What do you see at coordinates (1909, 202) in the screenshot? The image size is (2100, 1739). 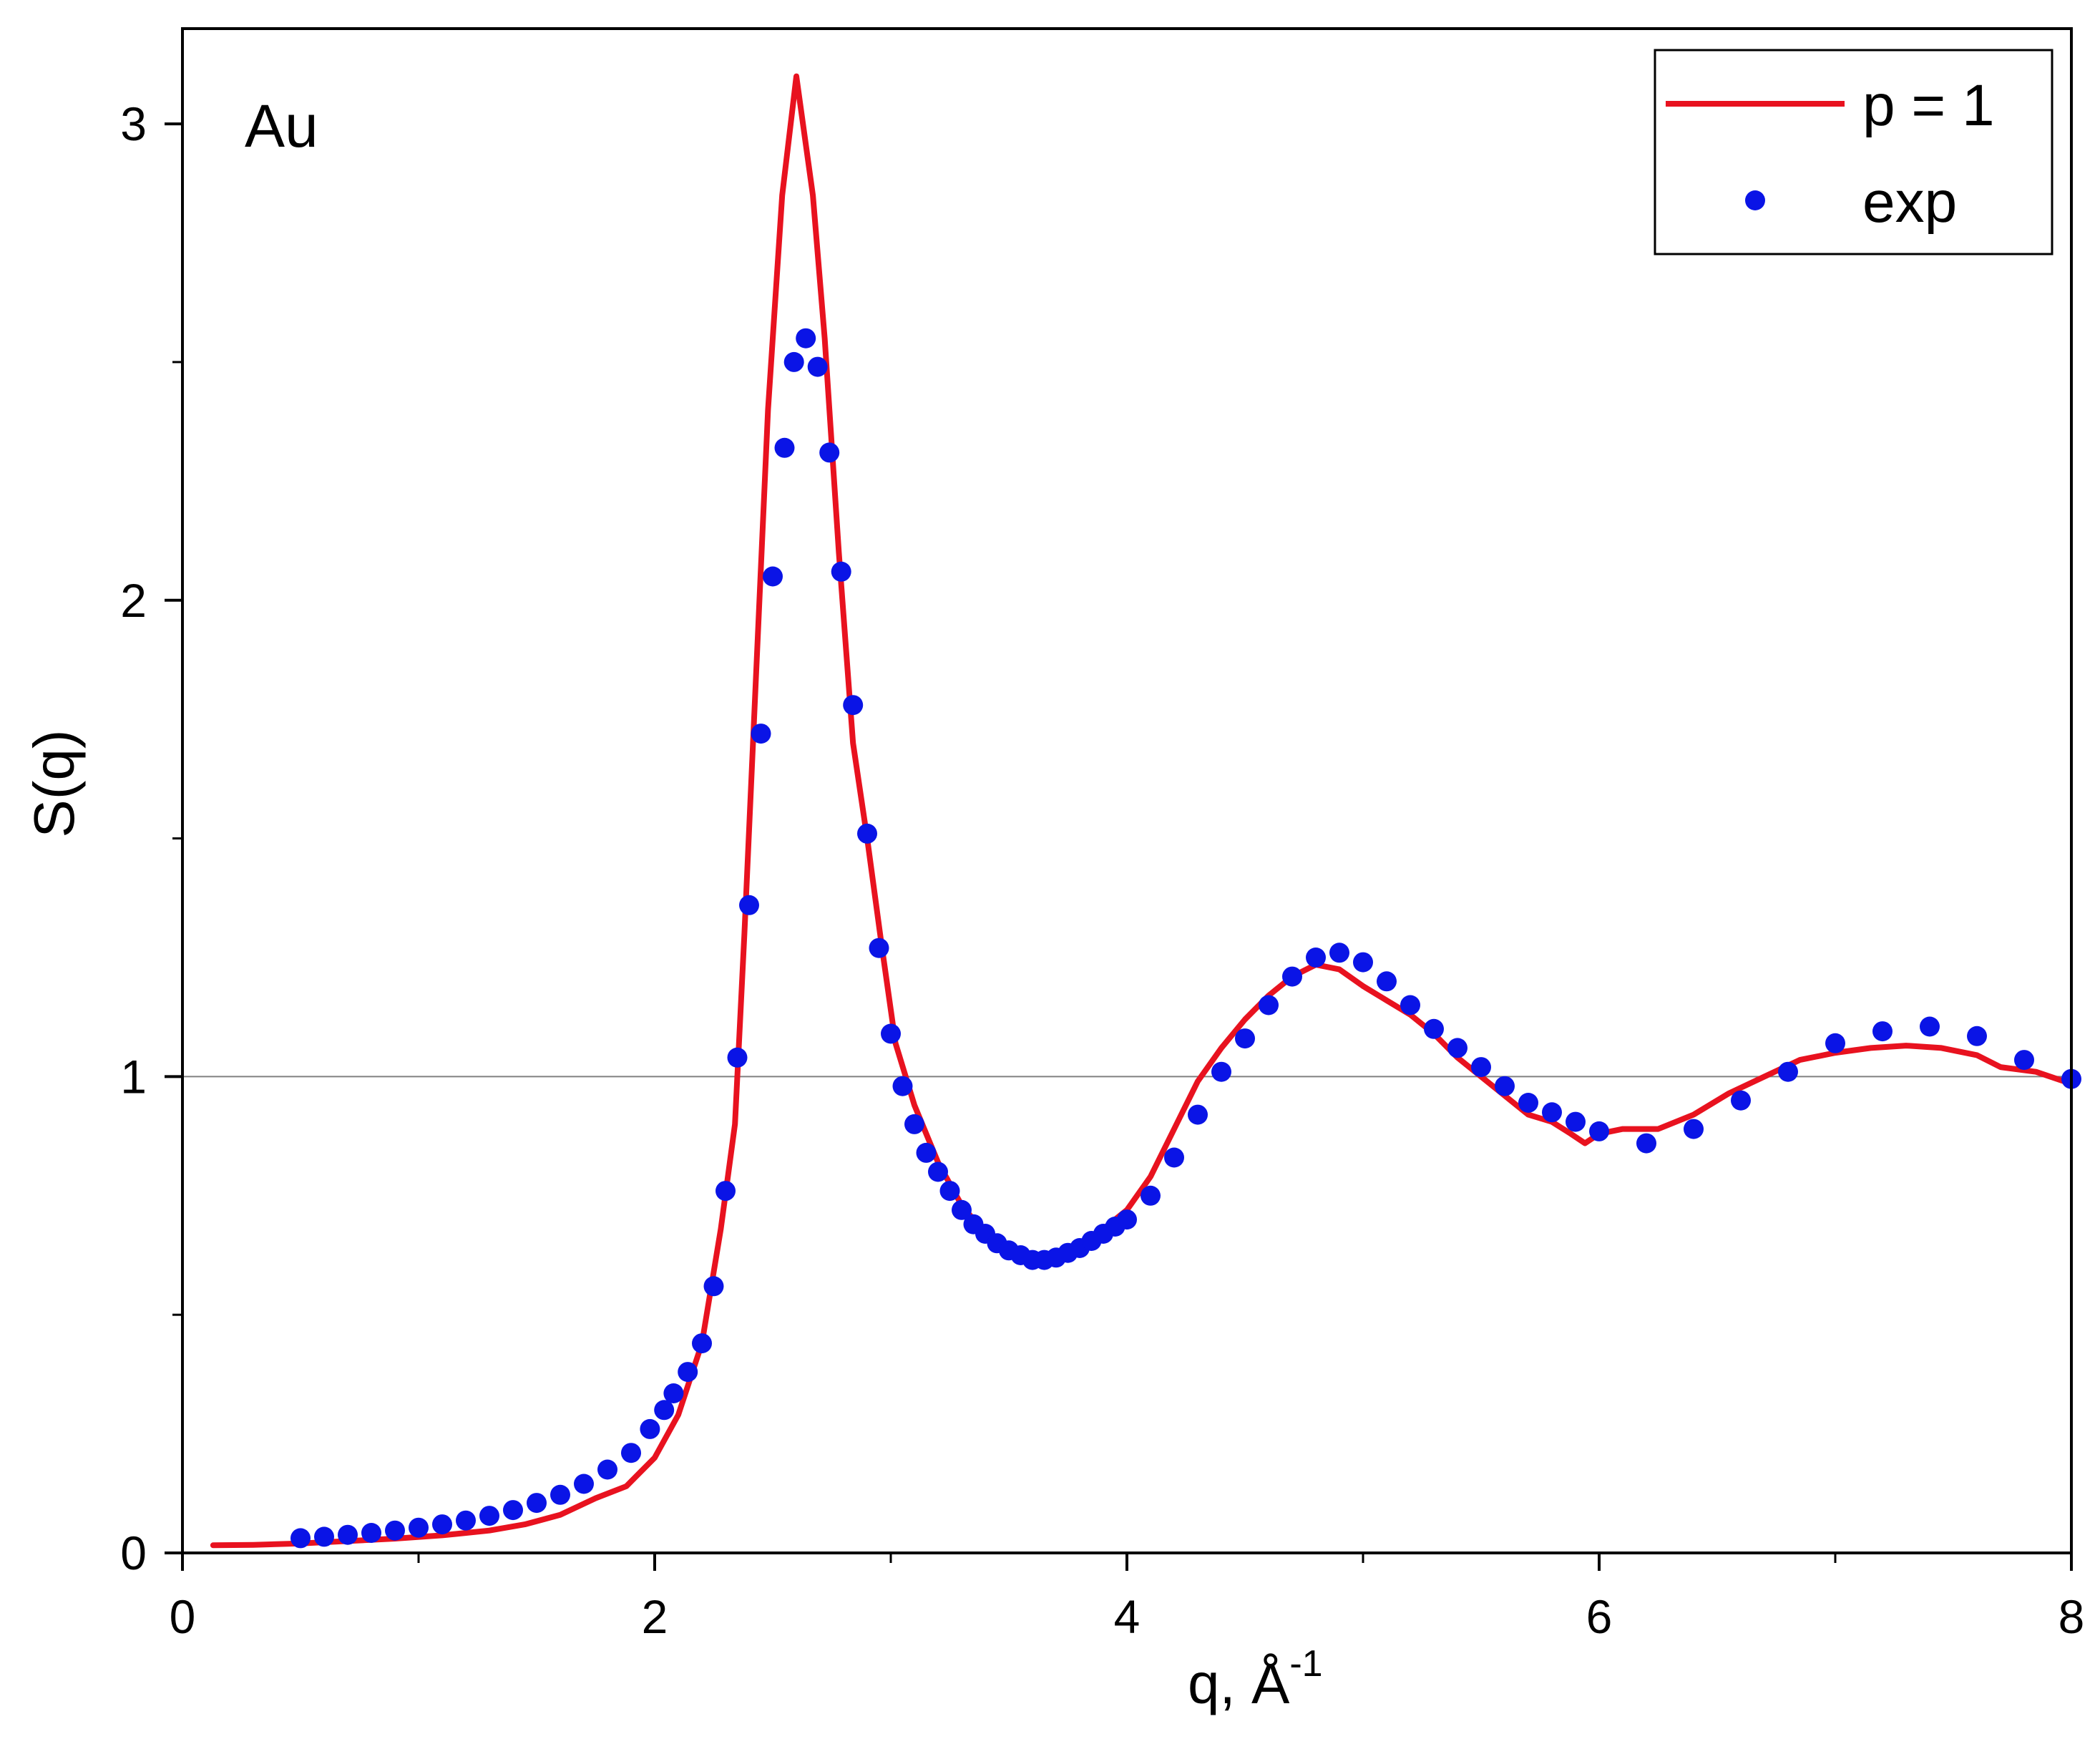 I see `legend-label-scatter-series: exp` at bounding box center [1909, 202].